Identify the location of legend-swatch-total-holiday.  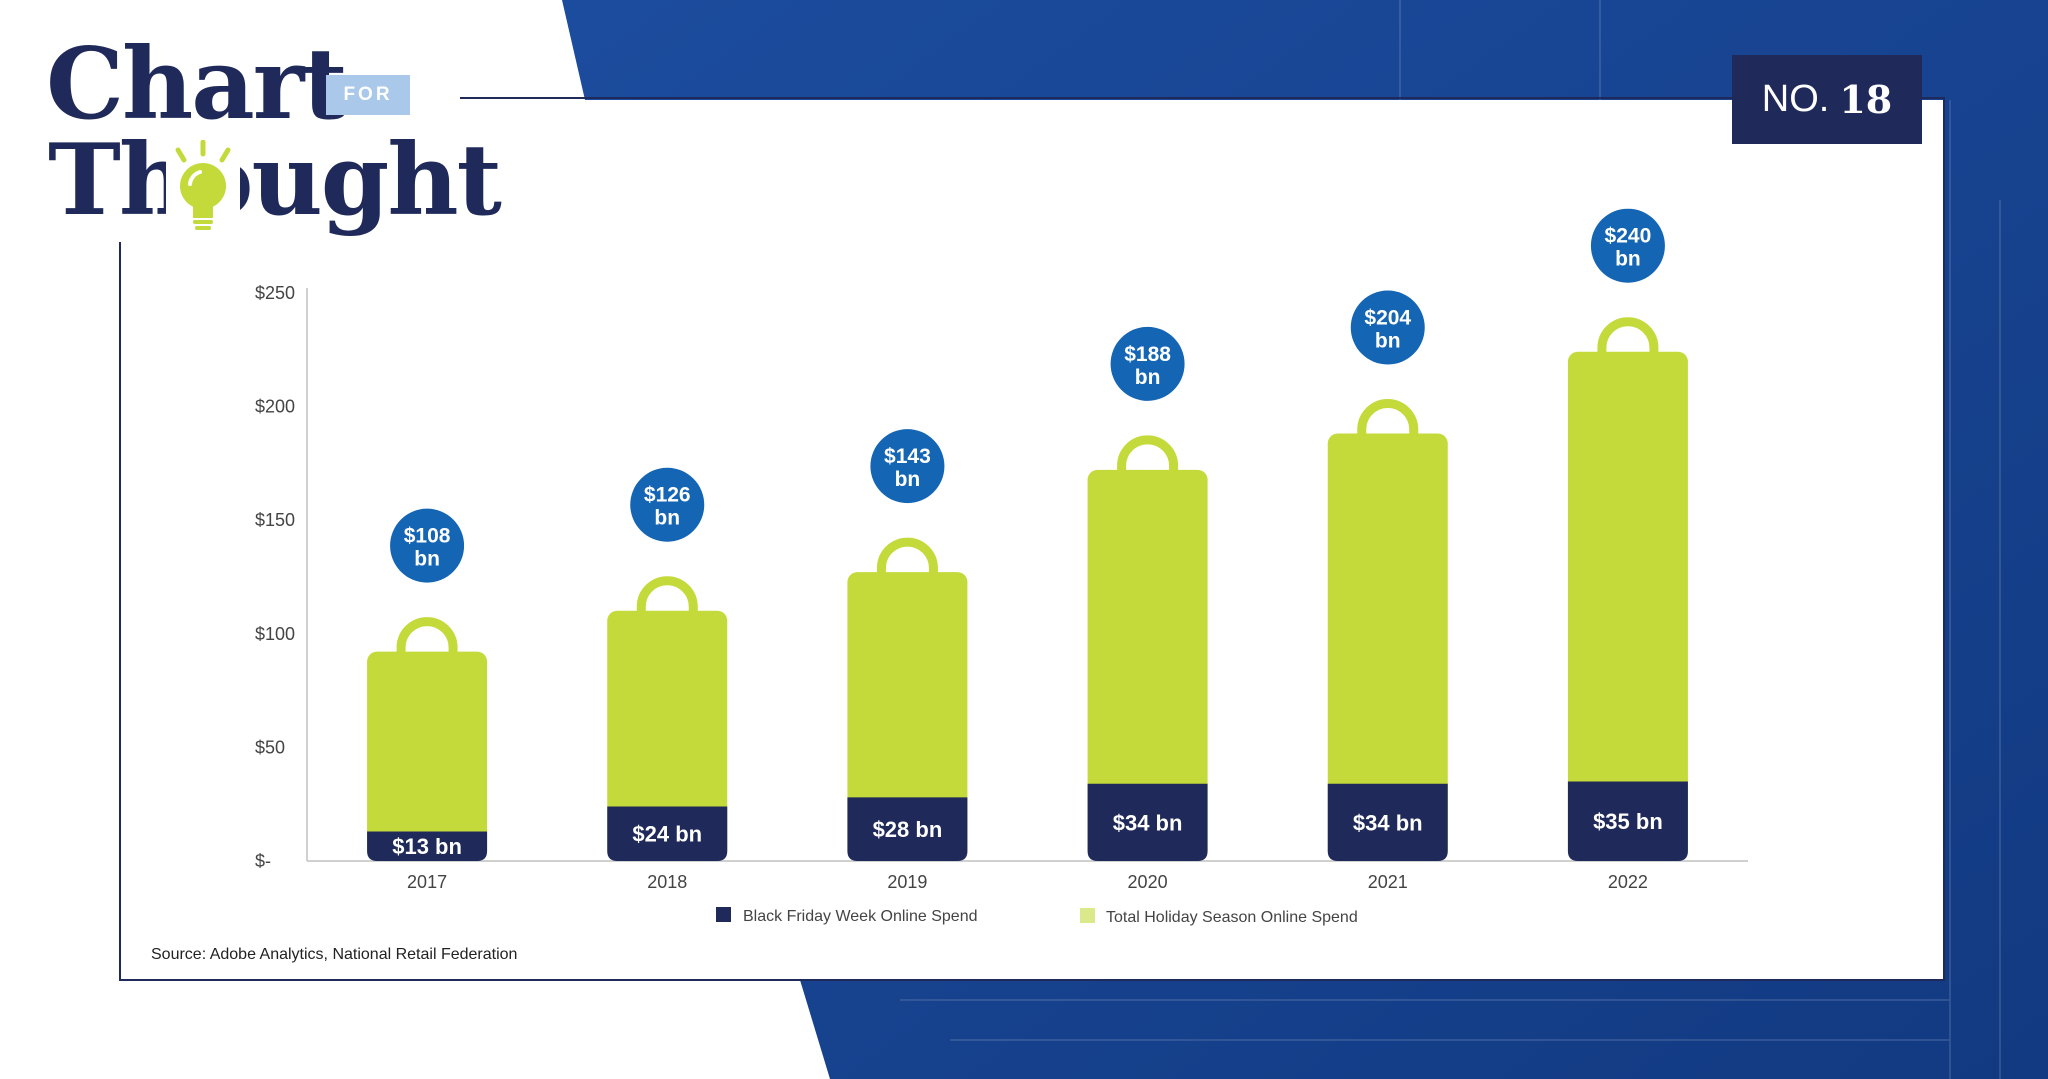
(1087, 915).